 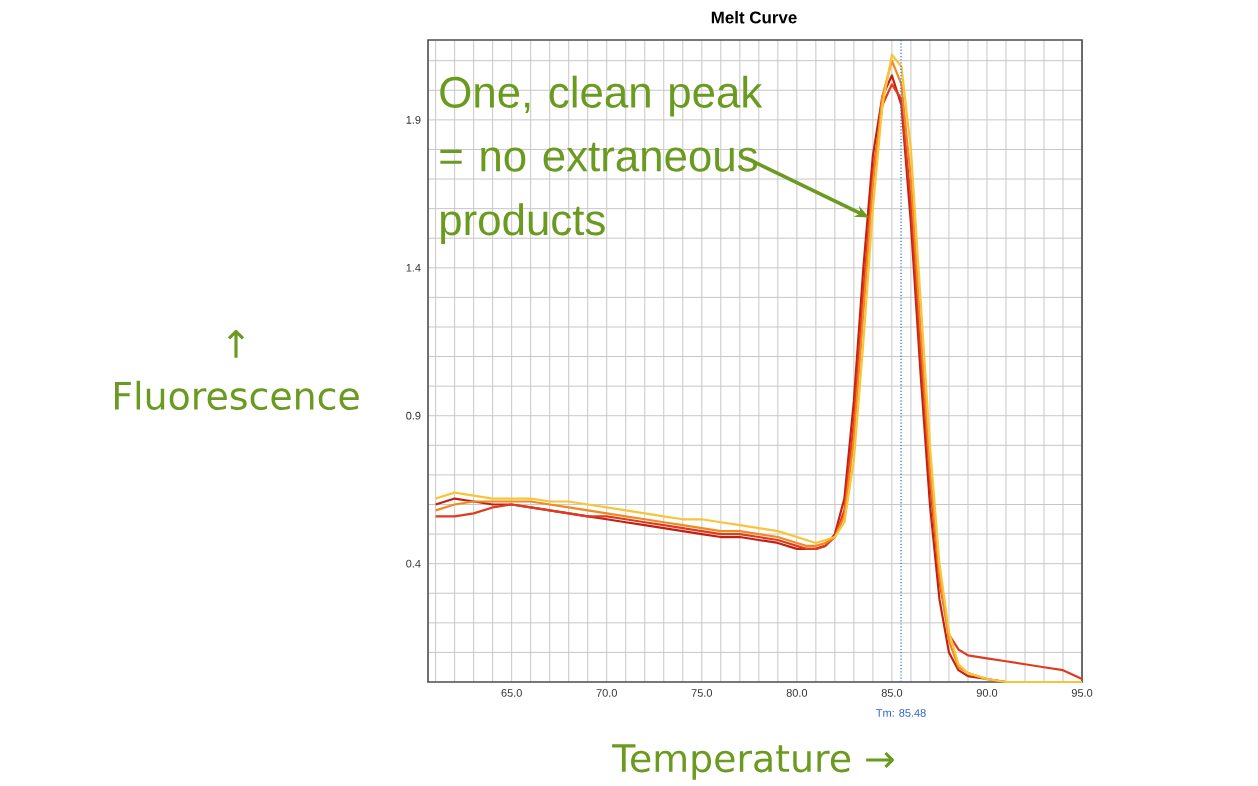 What do you see at coordinates (754, 17) in the screenshot?
I see `chart-title: Melt Curve` at bounding box center [754, 17].